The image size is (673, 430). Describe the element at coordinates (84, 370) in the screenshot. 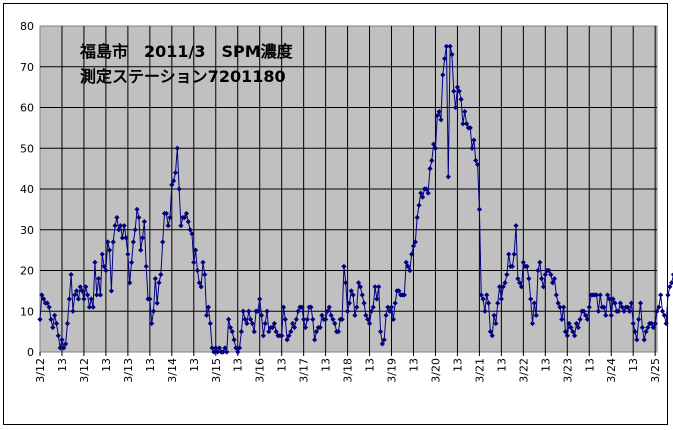

I see `x-tick-label: 3/12` at that location.